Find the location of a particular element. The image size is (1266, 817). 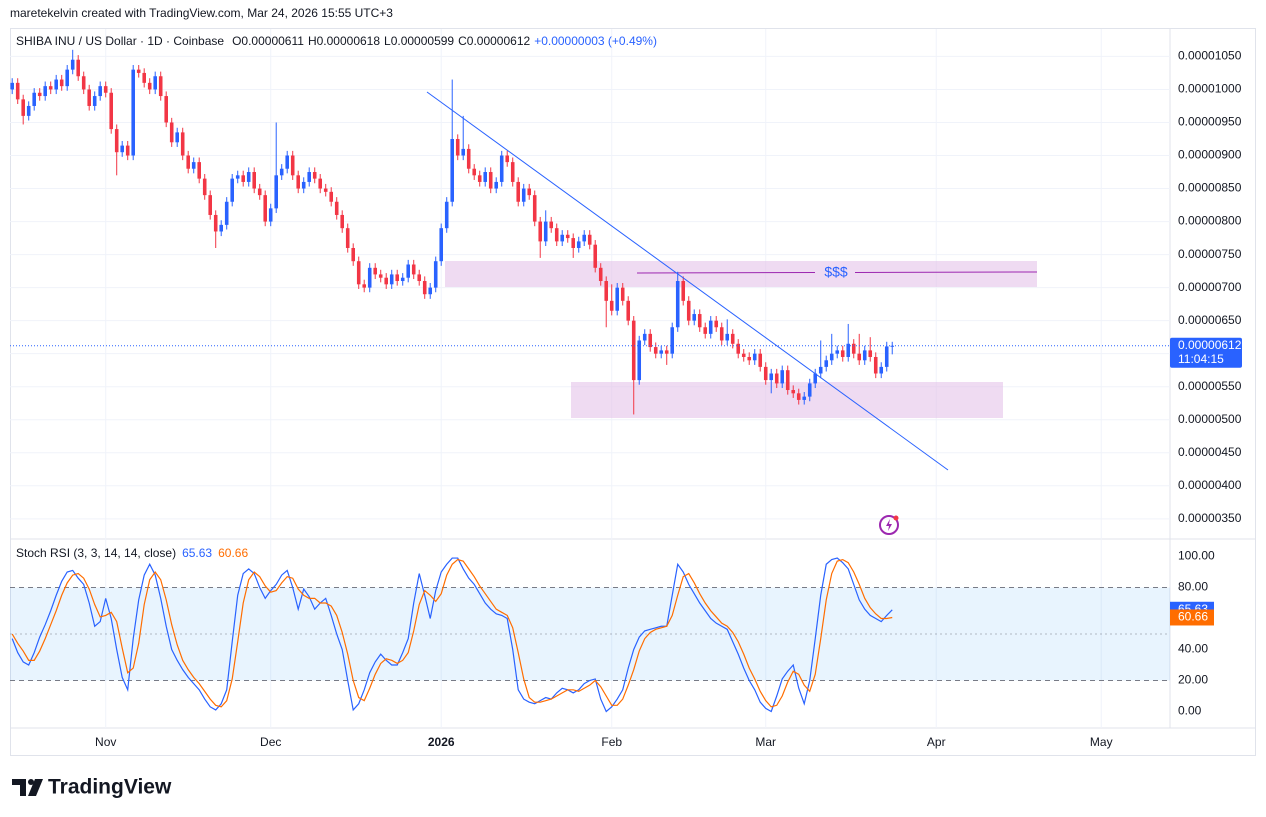

d-value: 60.66 is located at coordinates (233, 553).